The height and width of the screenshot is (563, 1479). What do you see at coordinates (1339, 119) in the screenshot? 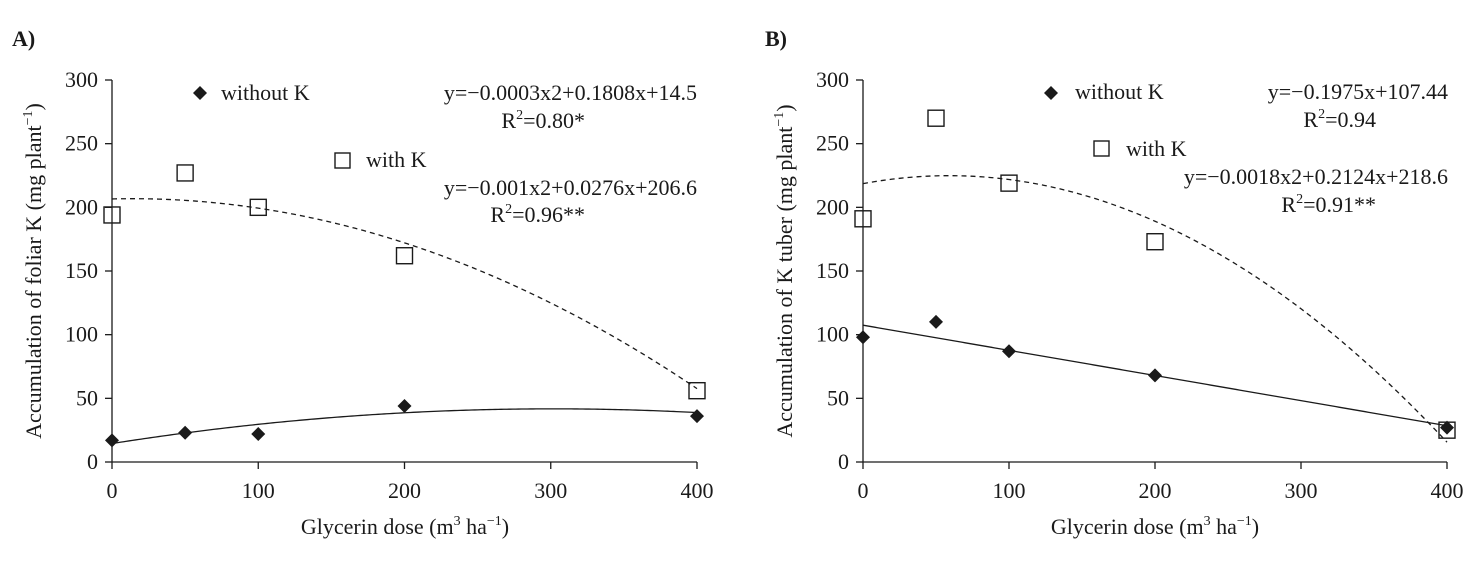
I see `r2-without-k-b: R2=0.94` at bounding box center [1339, 119].